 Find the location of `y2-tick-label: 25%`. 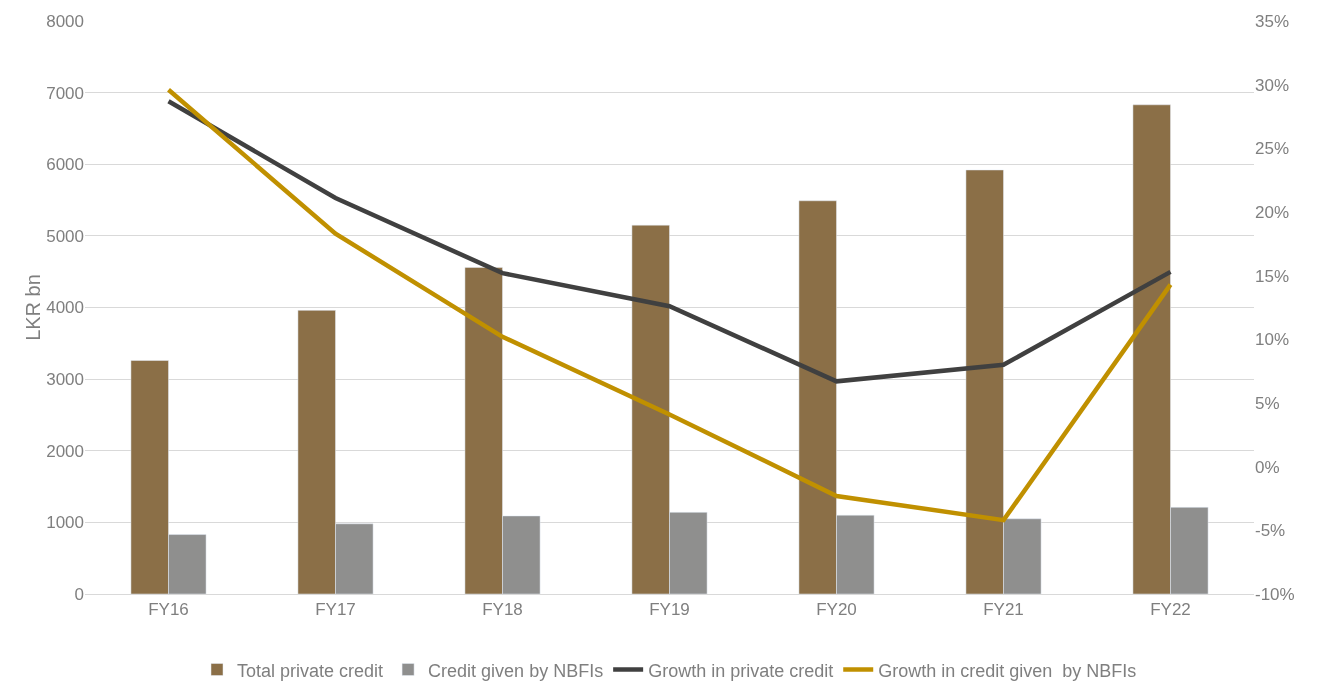

y2-tick-label: 25% is located at coordinates (1272, 149).